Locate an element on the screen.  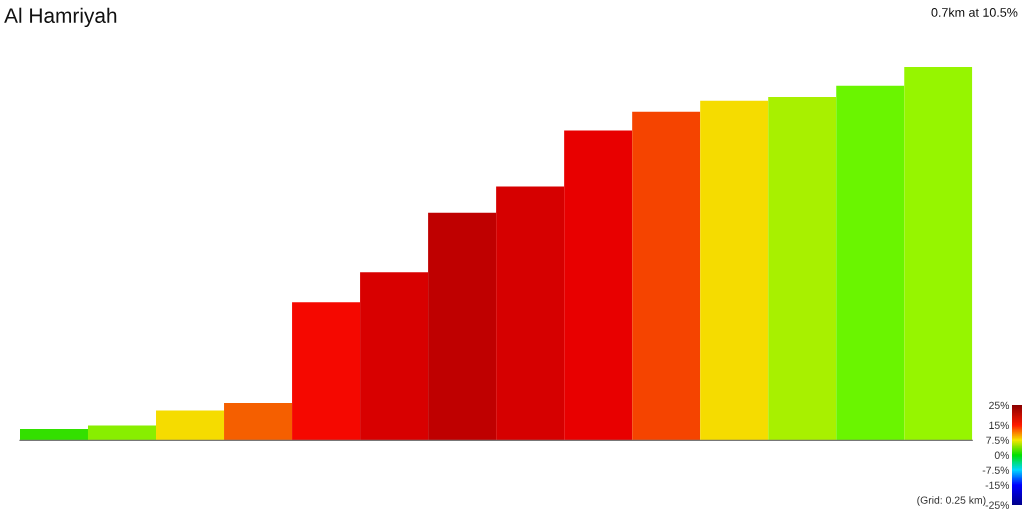
chart-subtitle: 0.7km at 10.5% is located at coordinates (974, 12).